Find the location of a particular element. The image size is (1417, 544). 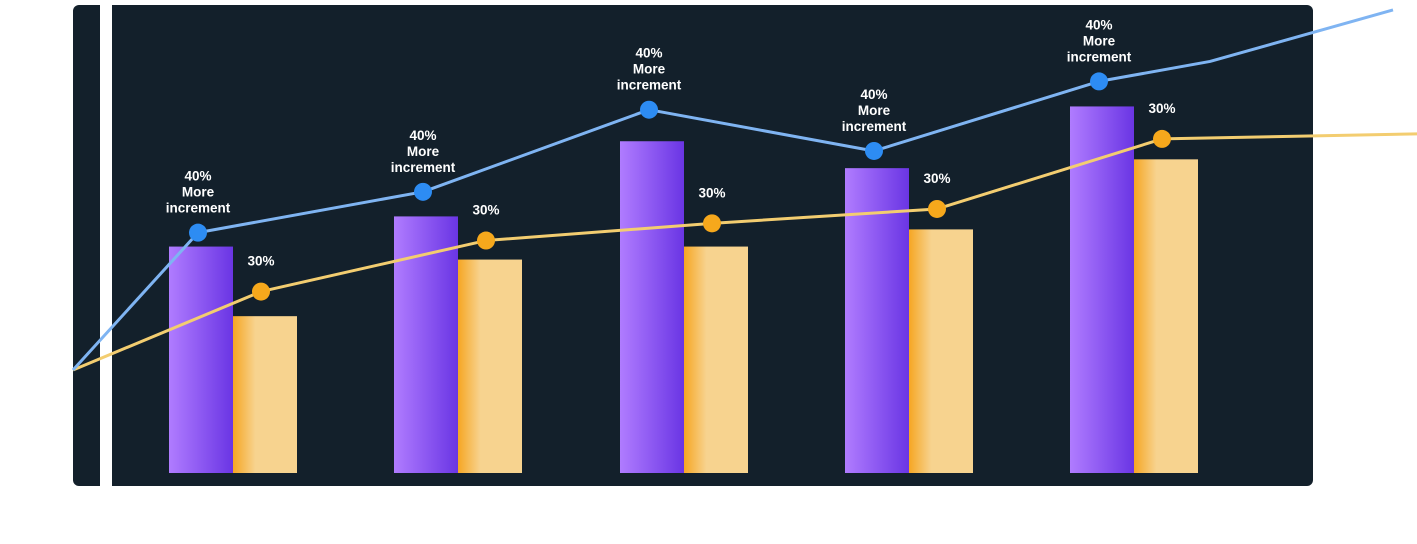

label-orange-5: 30% is located at coordinates (1161, 108).